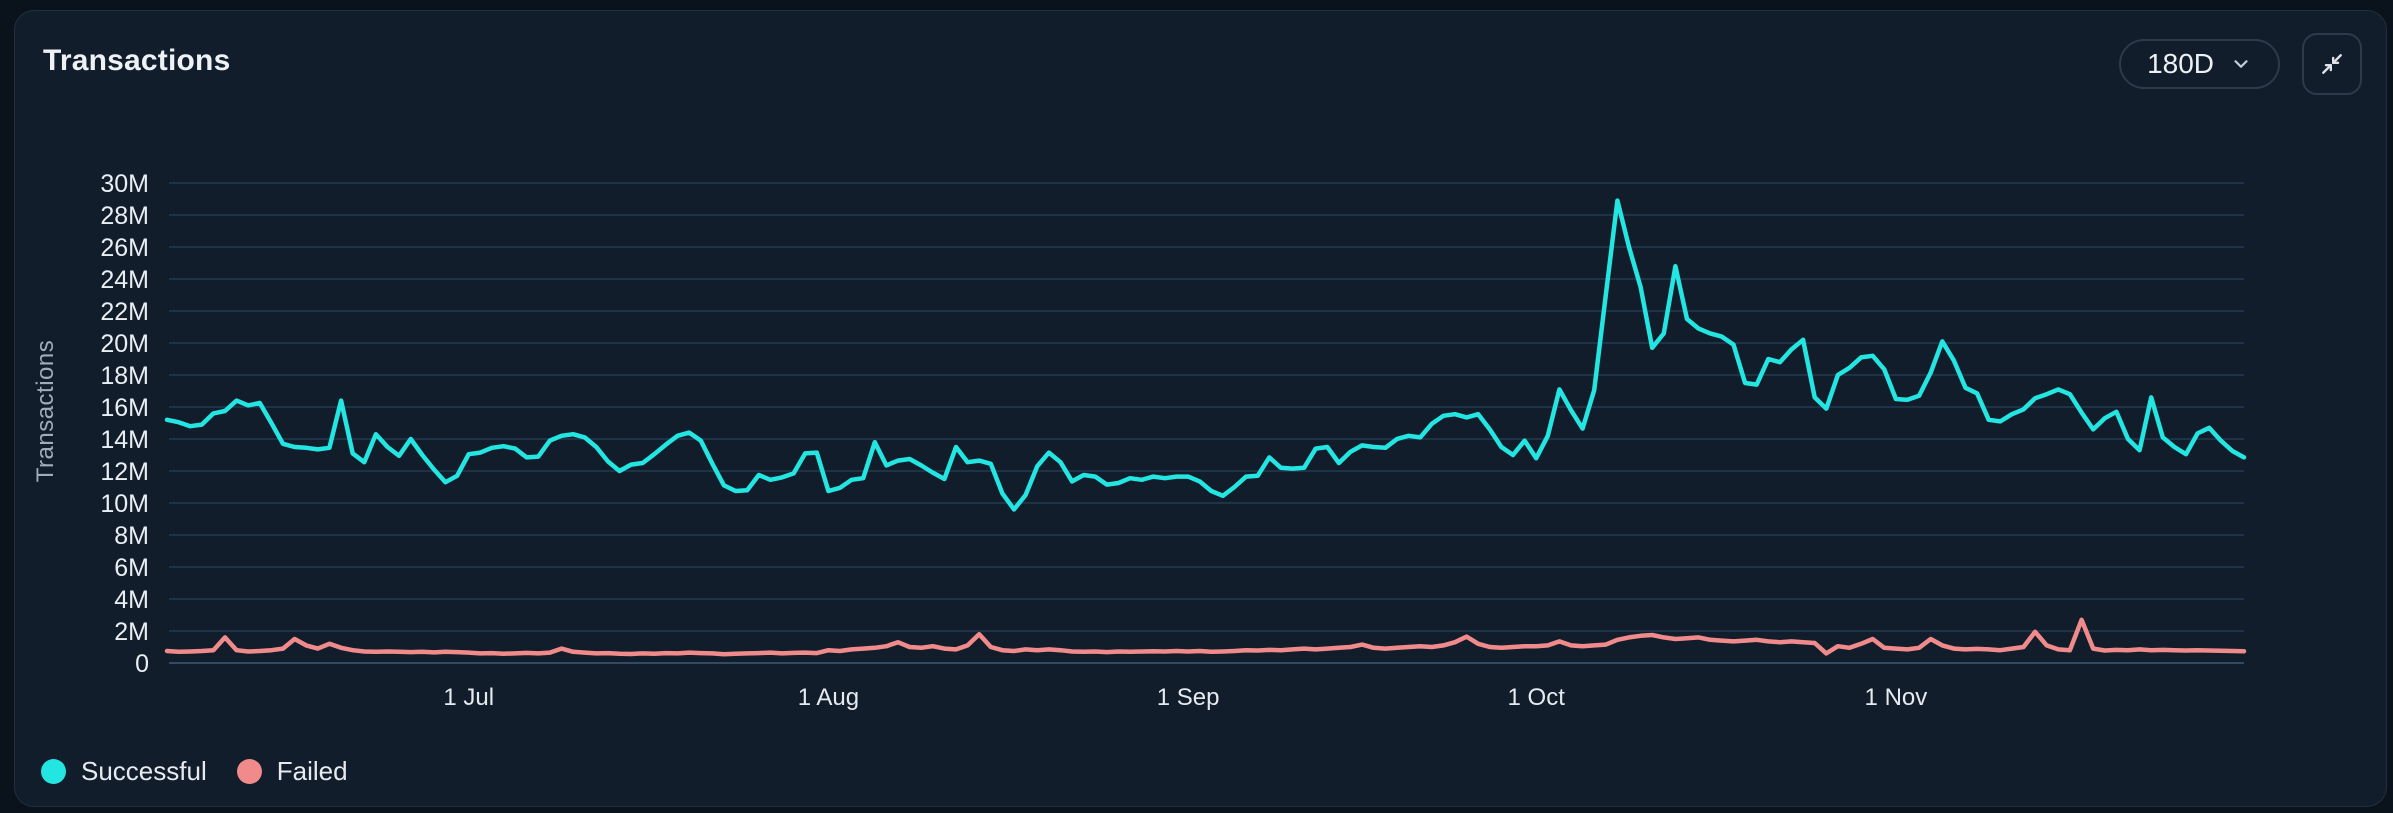 The width and height of the screenshot is (2393, 813). I want to click on collapse-button, so click(2332, 64).